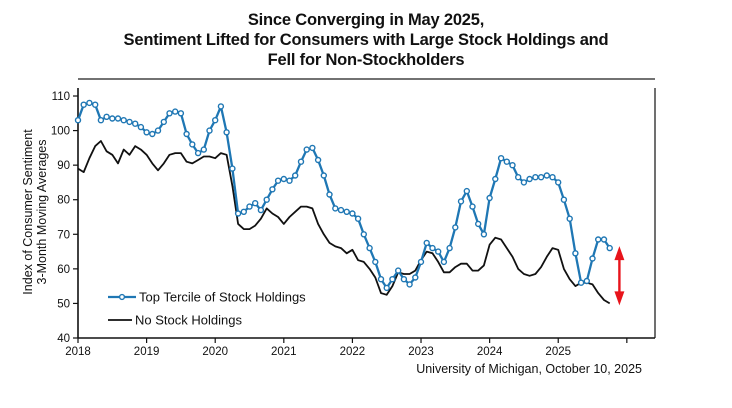  What do you see at coordinates (42, 212) in the screenshot?
I see `y-axis-label-line-2: 3-Month Moving Averages` at bounding box center [42, 212].